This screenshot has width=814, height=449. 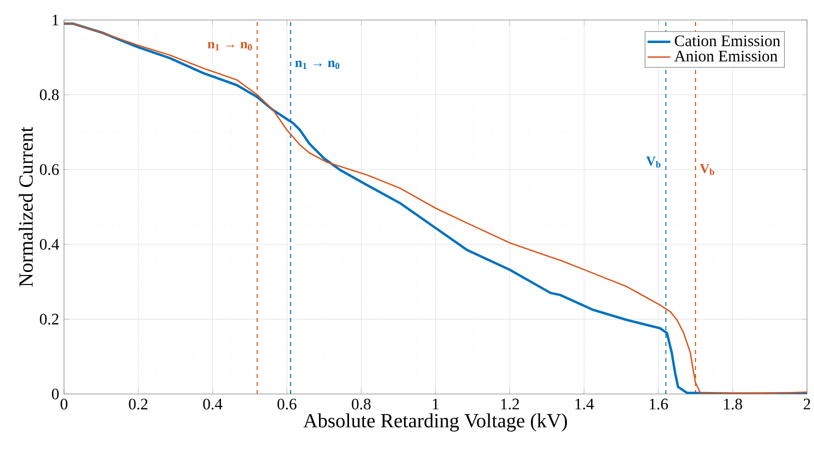 I want to click on x-tick-label: 0.8, so click(x=361, y=404).